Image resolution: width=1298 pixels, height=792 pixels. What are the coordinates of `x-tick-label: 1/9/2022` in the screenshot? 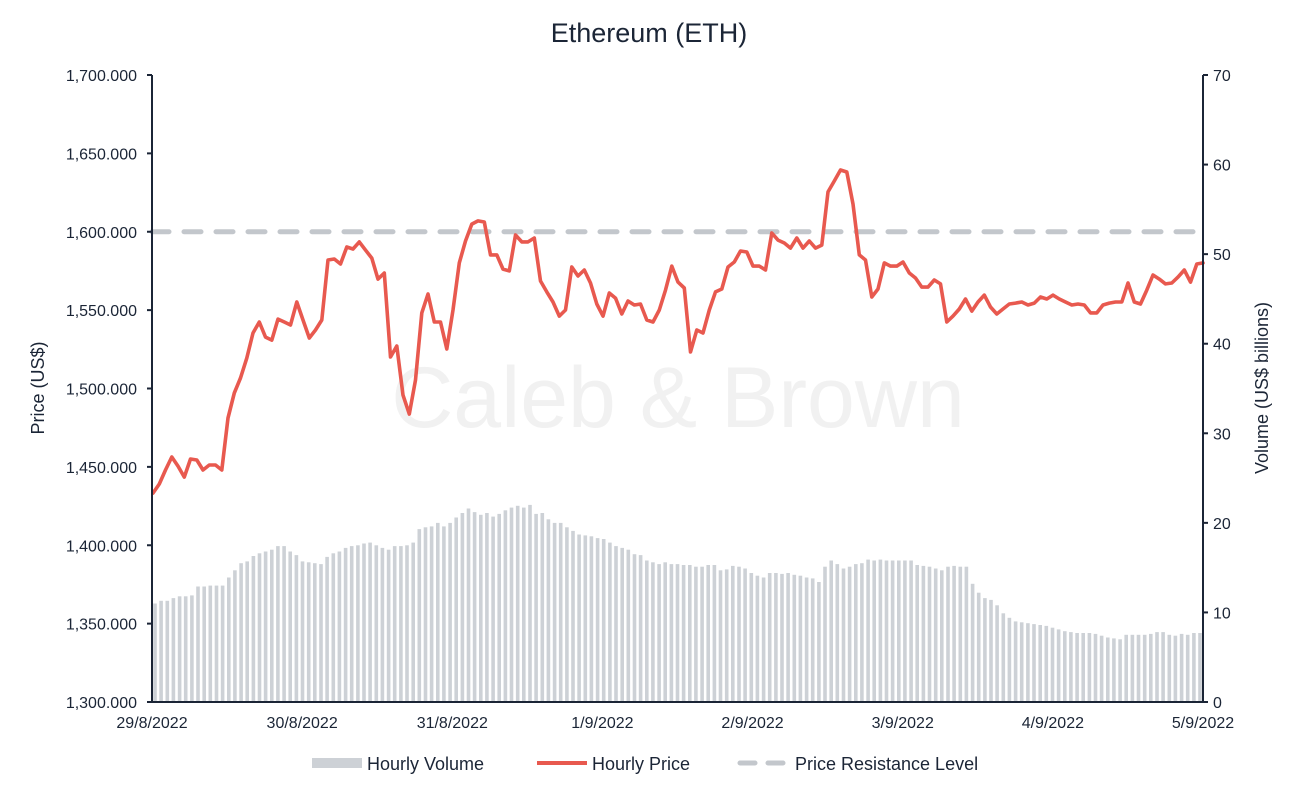 It's located at (602, 723).